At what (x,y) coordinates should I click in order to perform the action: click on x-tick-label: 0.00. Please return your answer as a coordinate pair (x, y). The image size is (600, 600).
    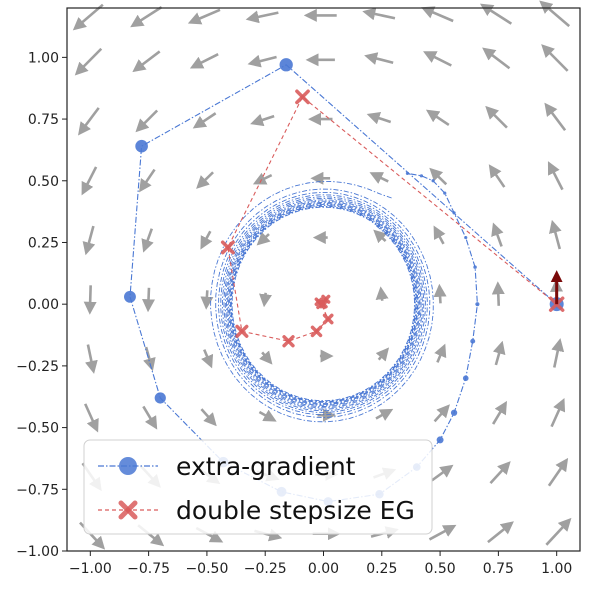
    Looking at the image, I should click on (323, 569).